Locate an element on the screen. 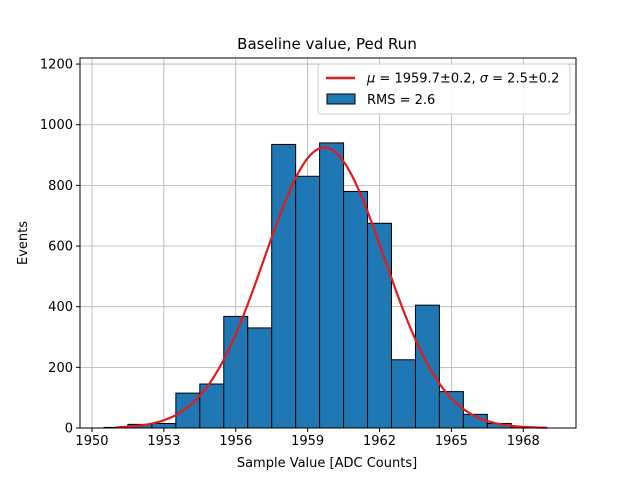 The height and width of the screenshot is (480, 640). legend-histogram-label: RMS = 2.6 is located at coordinates (401, 100).